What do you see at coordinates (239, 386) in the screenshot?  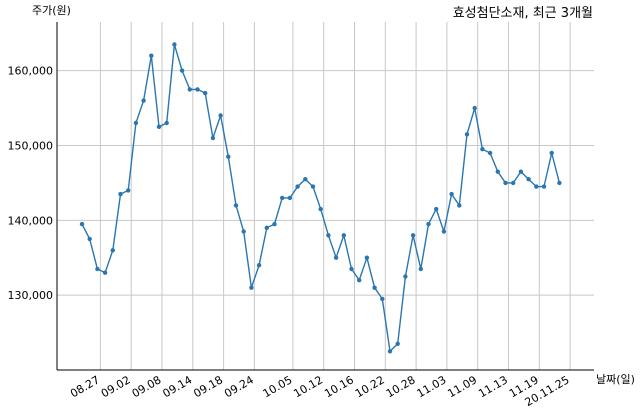 I see `x-tick-label: 09.24` at bounding box center [239, 386].